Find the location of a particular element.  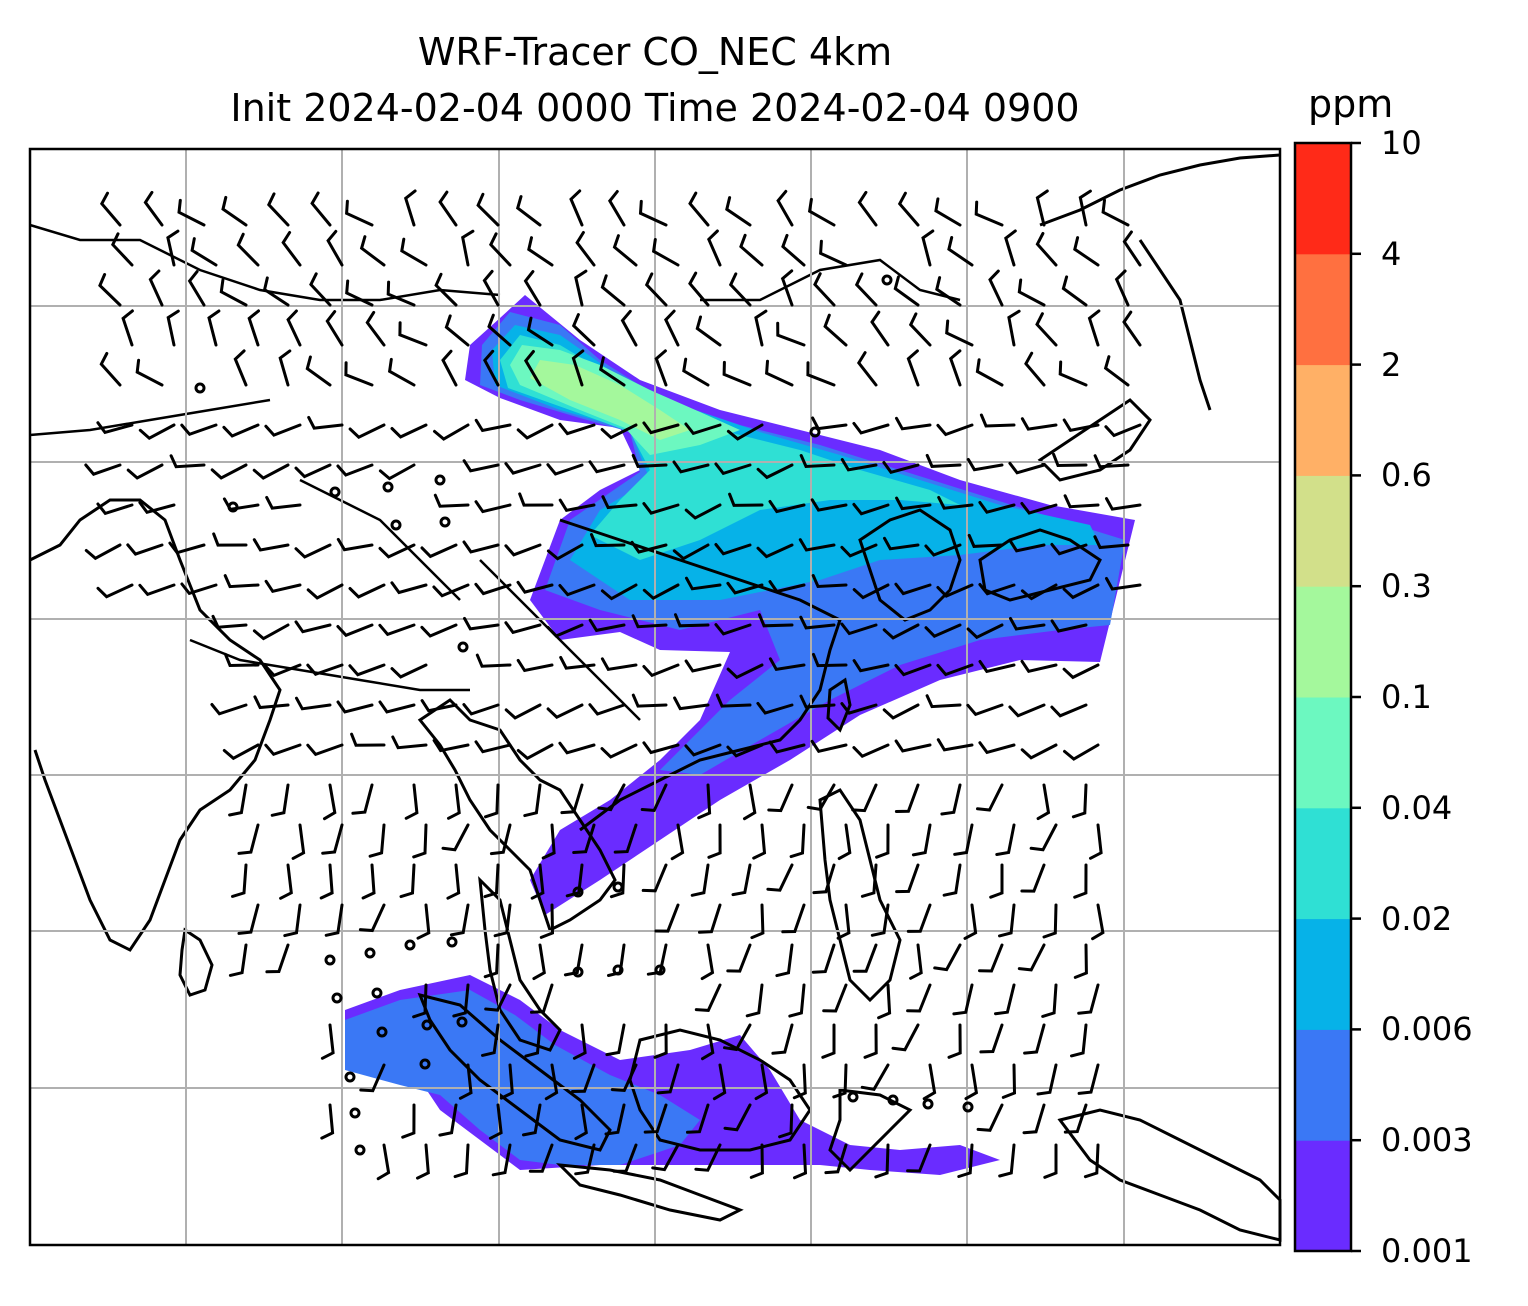

coastline-india is located at coordinates (155, 725).